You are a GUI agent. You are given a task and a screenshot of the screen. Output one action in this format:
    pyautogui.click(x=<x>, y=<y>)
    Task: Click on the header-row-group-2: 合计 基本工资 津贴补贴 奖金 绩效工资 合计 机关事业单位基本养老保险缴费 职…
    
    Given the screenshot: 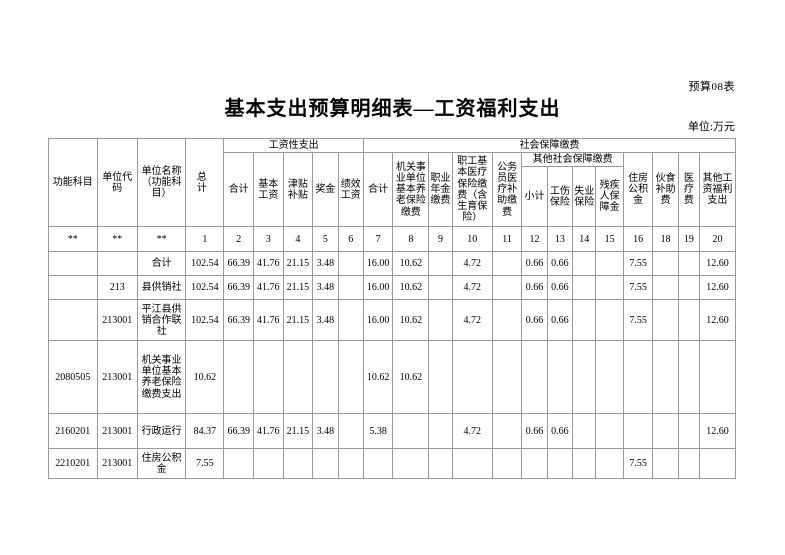 What is the action you would take?
    pyautogui.click(x=393, y=190)
    